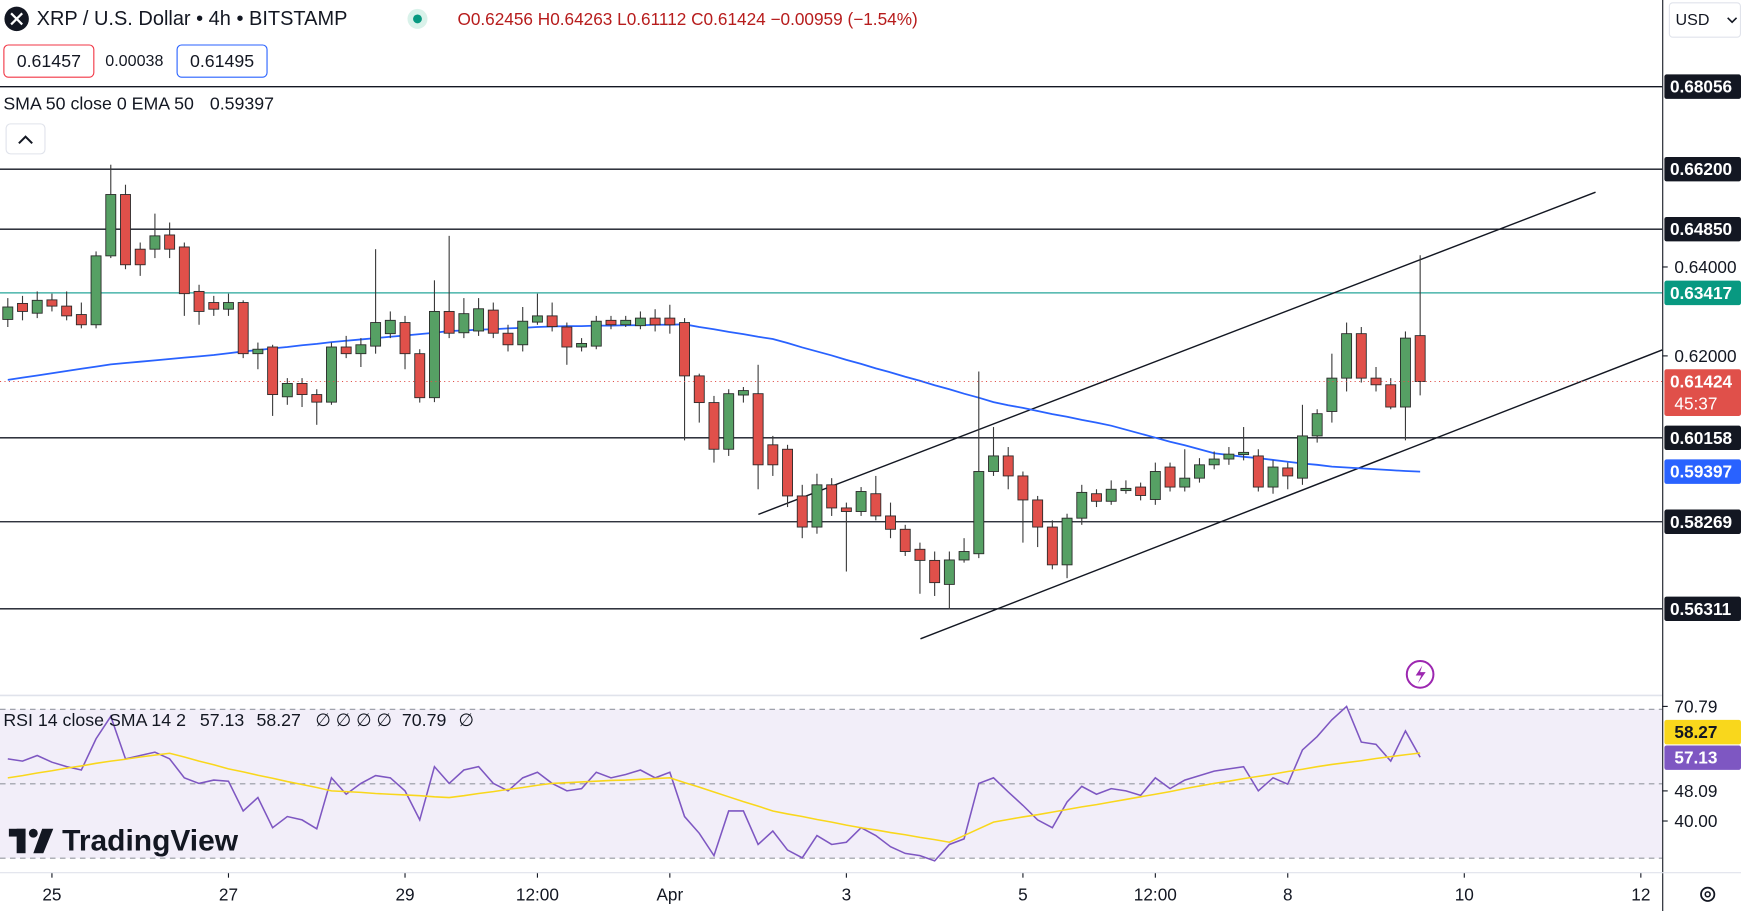  Describe the element at coordinates (94, 720) in the screenshot. I see `rsi-legend: RSI 14 close SMA 14 2` at that location.